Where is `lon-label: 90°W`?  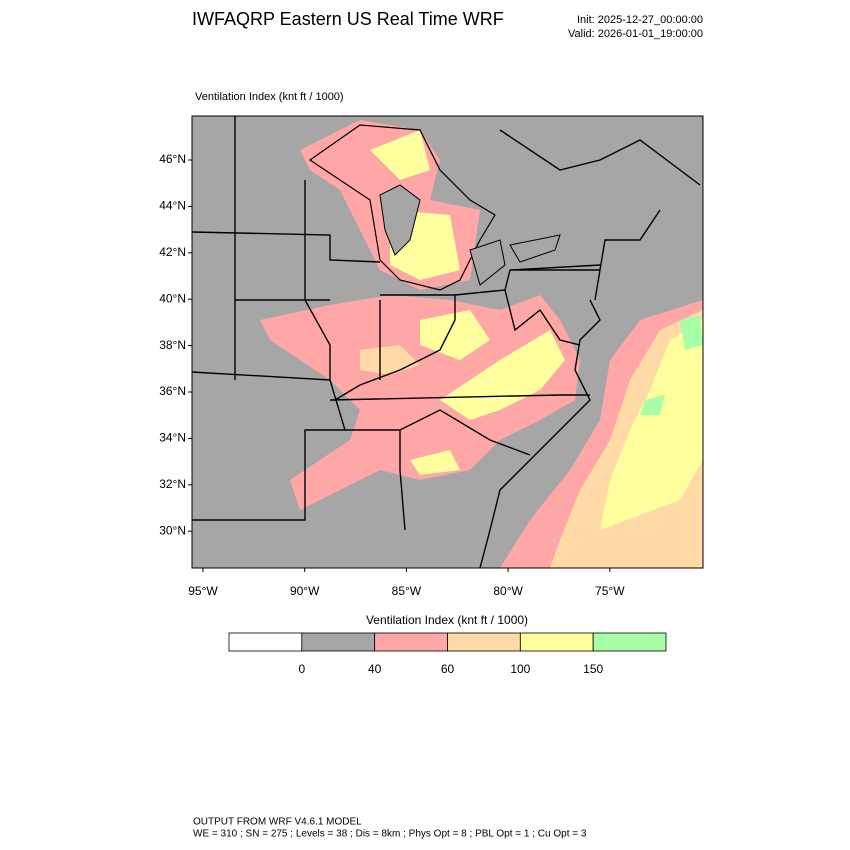
lon-label: 90°W is located at coordinates (305, 591).